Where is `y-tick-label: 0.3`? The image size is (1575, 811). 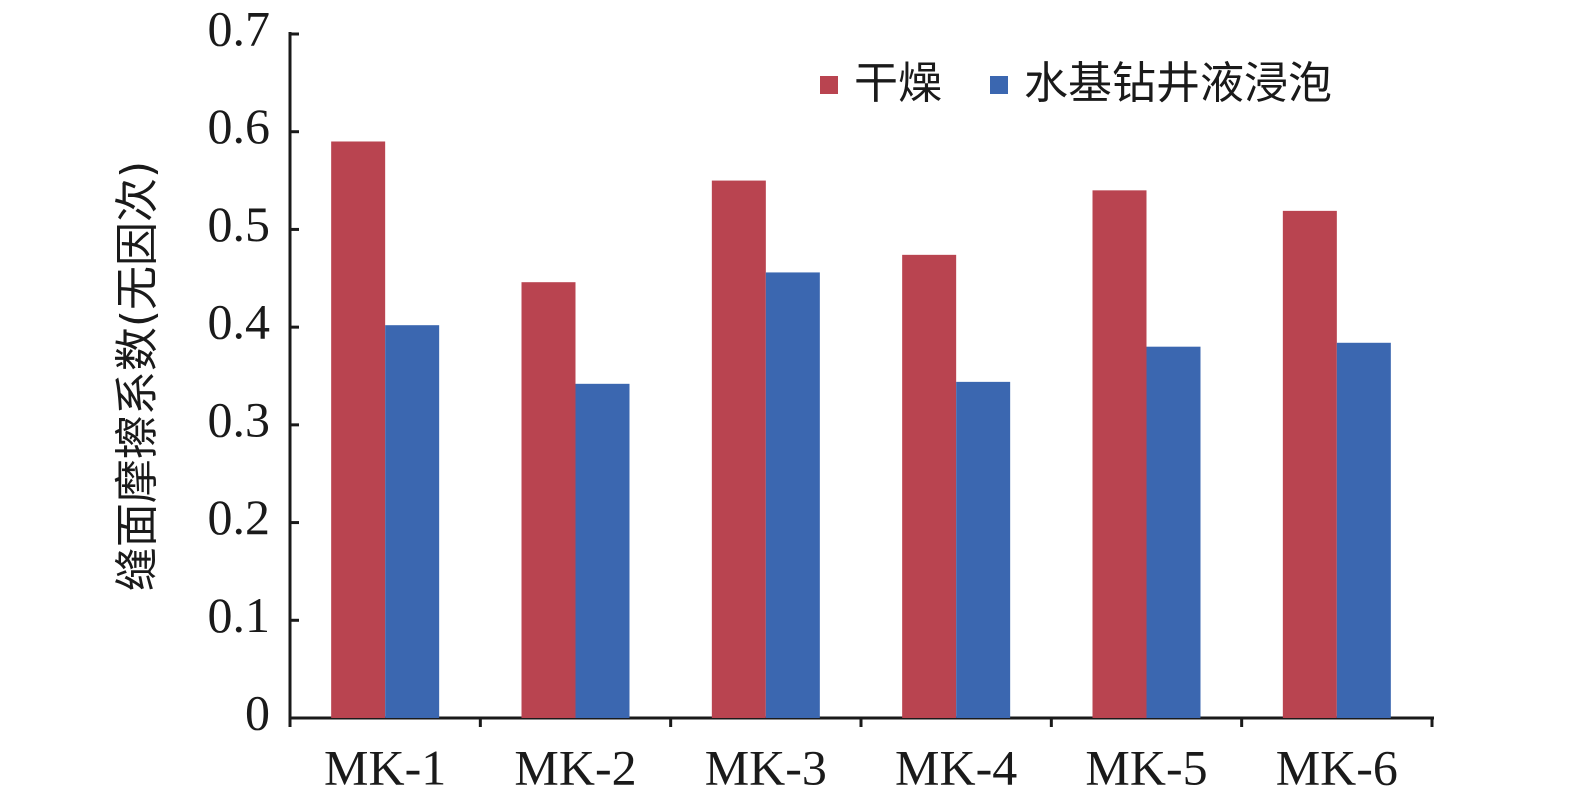 y-tick-label: 0.3 is located at coordinates (239, 419).